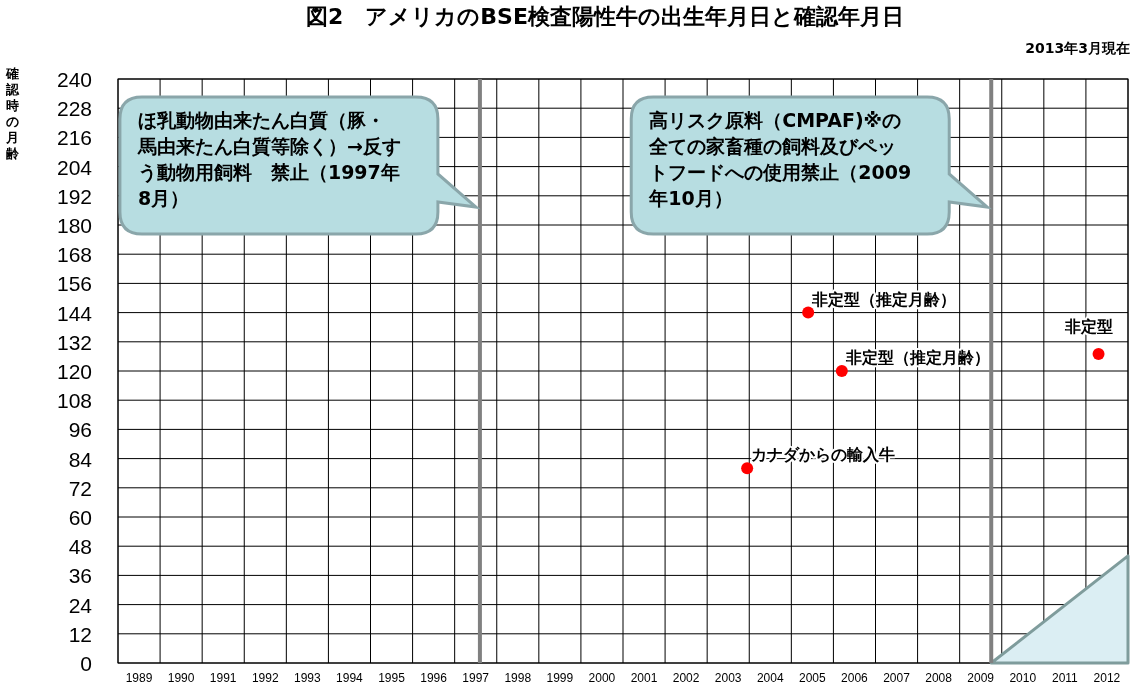 The image size is (1134, 689). What do you see at coordinates (80, 547) in the screenshot?
I see `y-tick-label: 48` at bounding box center [80, 547].